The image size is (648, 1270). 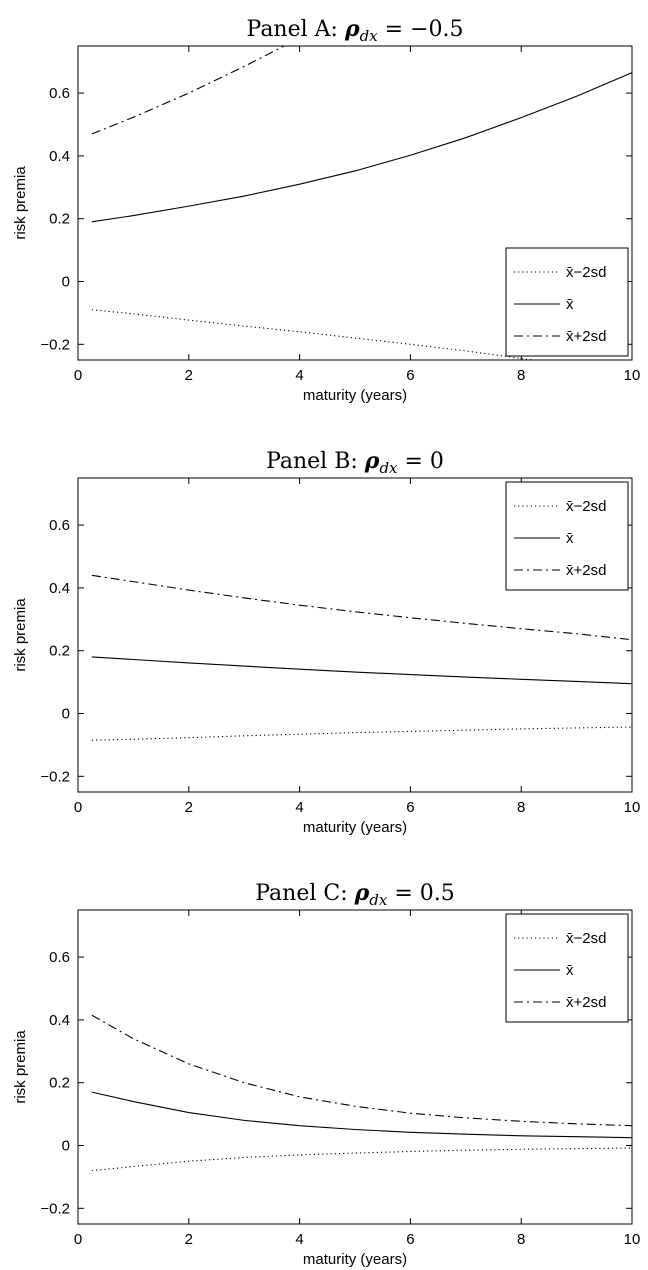 I want to click on title-relation: = −0.5, so click(x=421, y=29).